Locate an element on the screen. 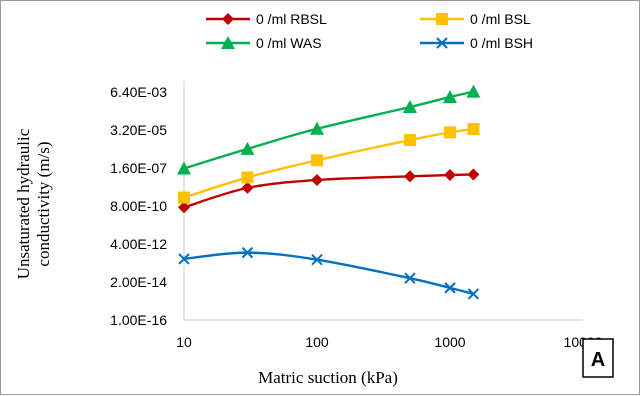  y-tick-label: 2.00E-14 is located at coordinates (138, 282).